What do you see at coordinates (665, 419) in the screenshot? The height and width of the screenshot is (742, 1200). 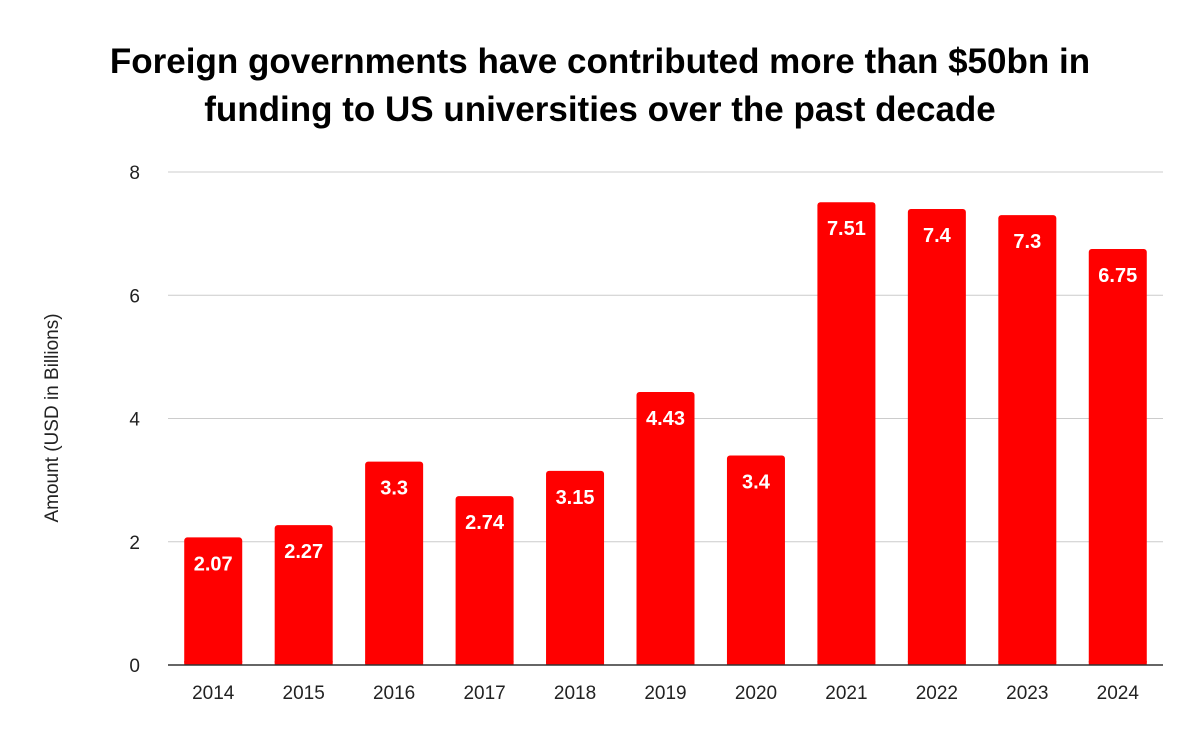 I see `data-label: 4.43` at bounding box center [665, 419].